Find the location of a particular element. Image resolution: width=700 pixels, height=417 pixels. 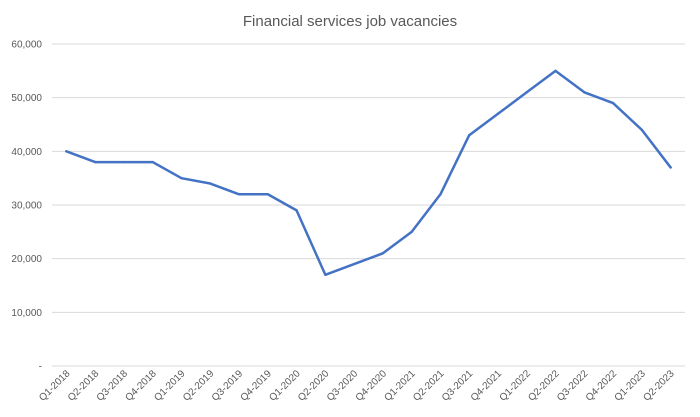

y-tick-label: 50,000 is located at coordinates (26, 98).